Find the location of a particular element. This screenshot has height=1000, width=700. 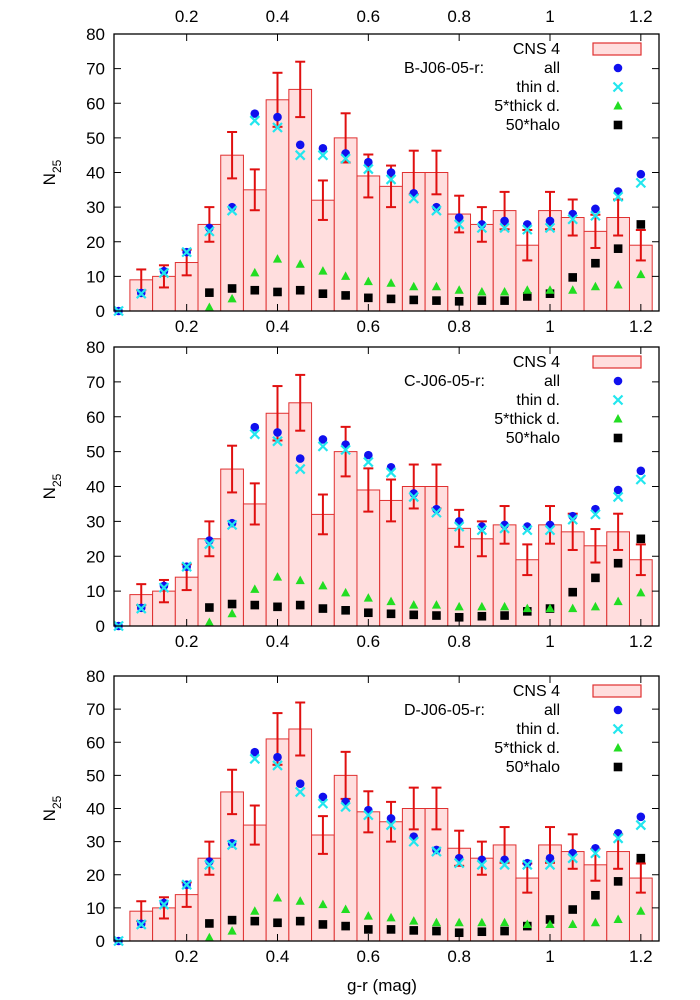

y-axis-title-main: N is located at coordinates (49, 815).